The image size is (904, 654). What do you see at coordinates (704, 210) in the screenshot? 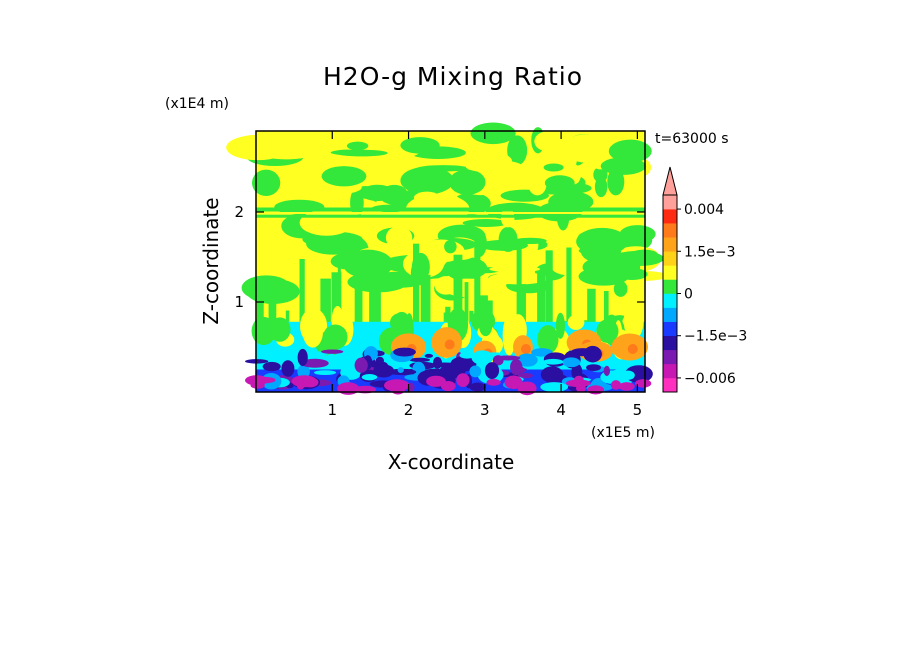
I see `colorbar-label: 0.004` at bounding box center [704, 210].